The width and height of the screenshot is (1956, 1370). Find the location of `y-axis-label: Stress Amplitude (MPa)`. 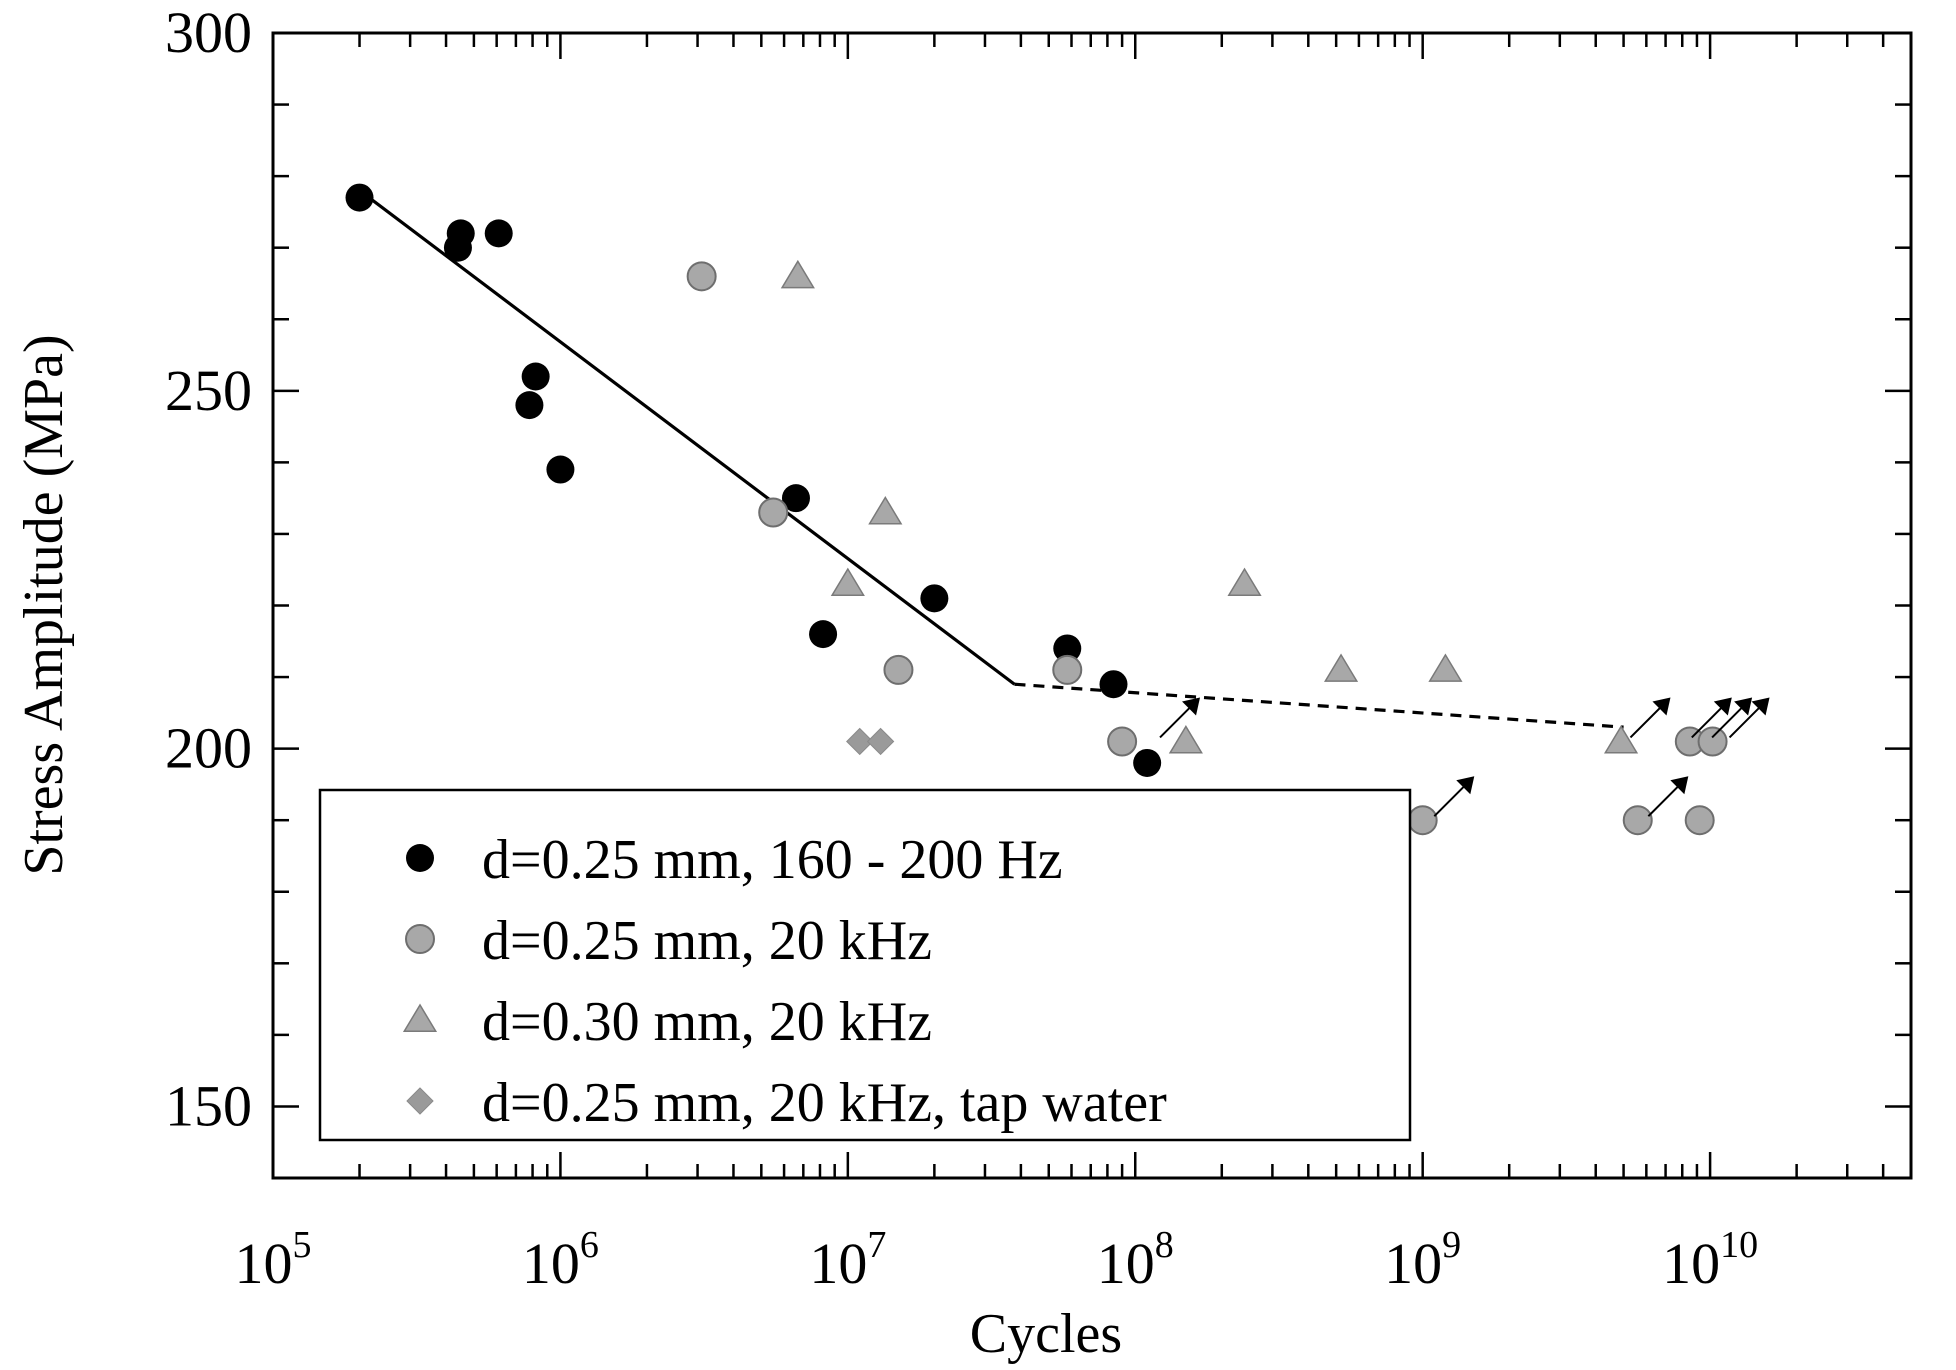

y-axis-label: Stress Amplitude (MPa) is located at coordinates (44, 604).